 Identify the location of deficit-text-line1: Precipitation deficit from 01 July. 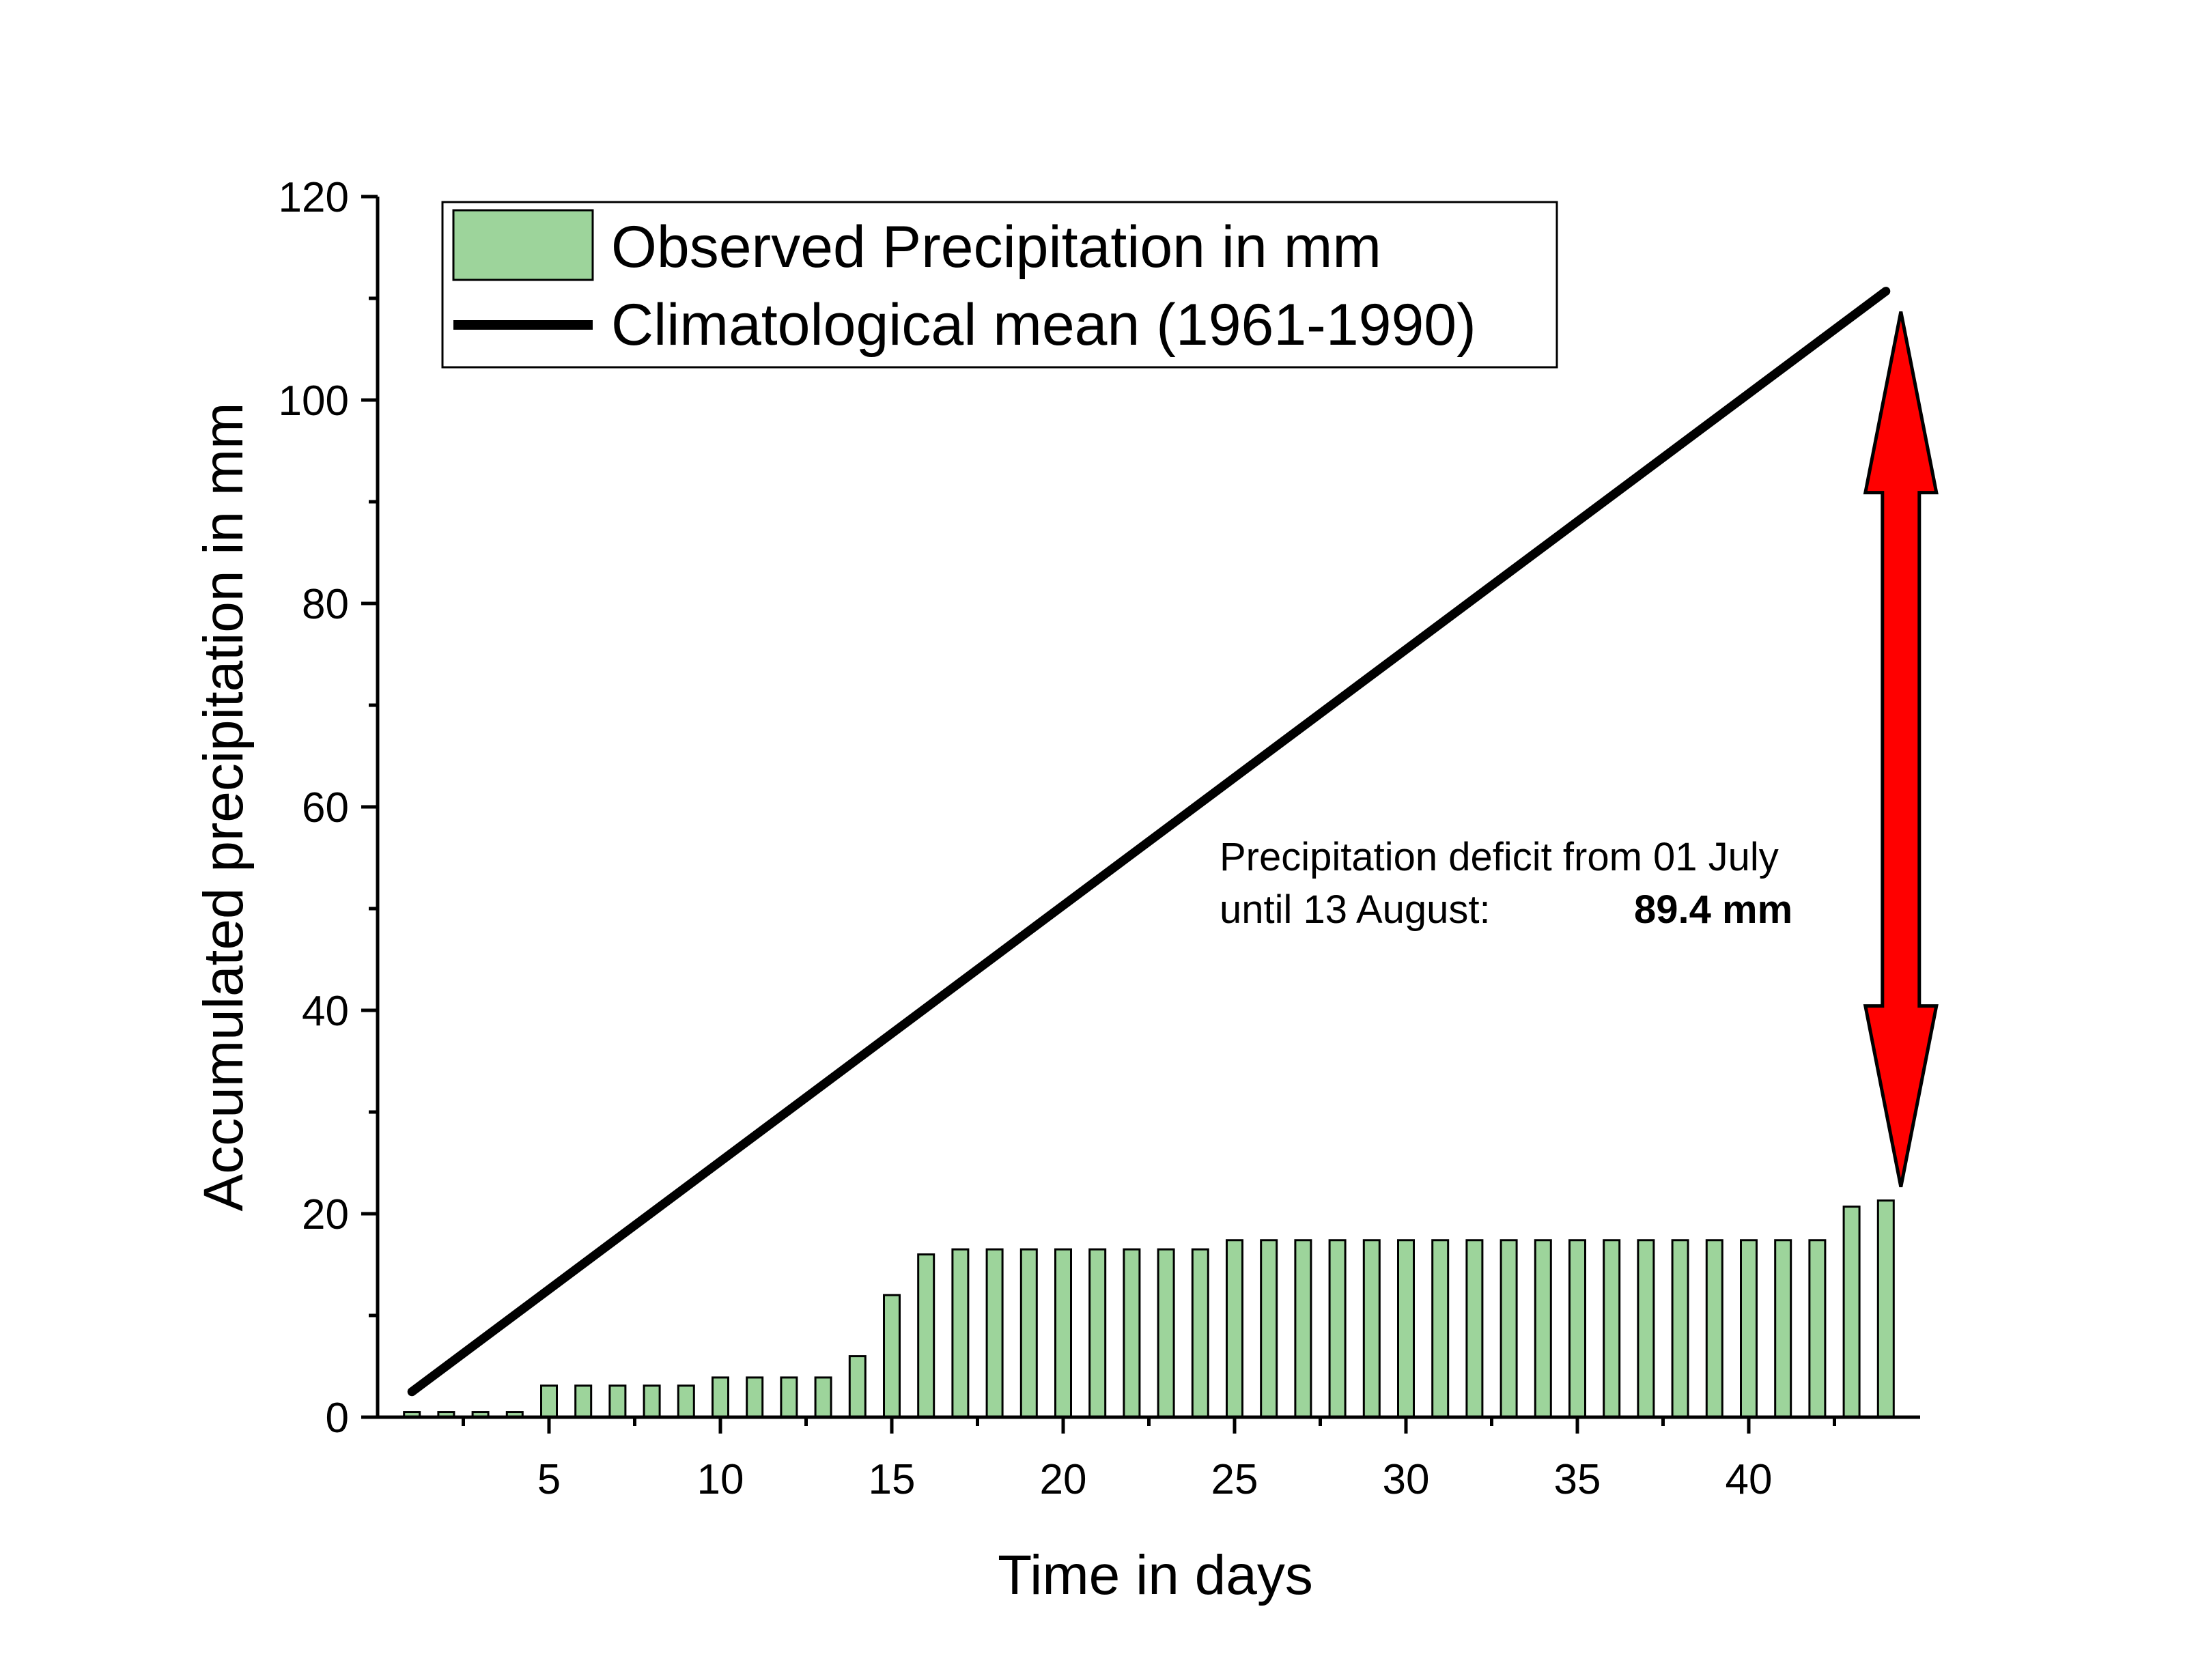
(1500, 857).